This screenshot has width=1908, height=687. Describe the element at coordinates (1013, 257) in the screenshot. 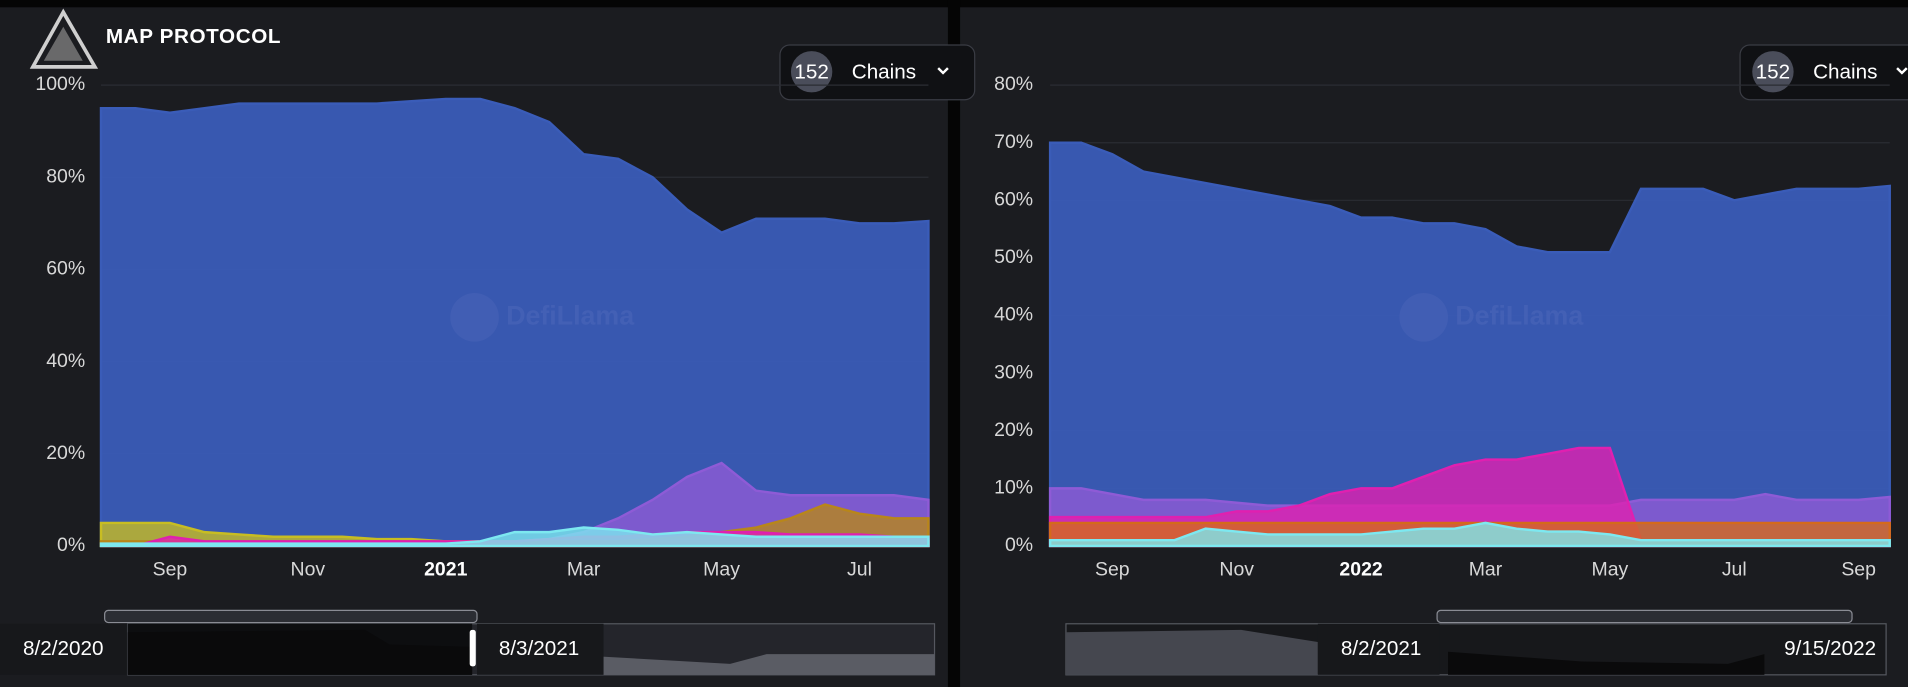

I see `y-tick-label: 50%` at that location.